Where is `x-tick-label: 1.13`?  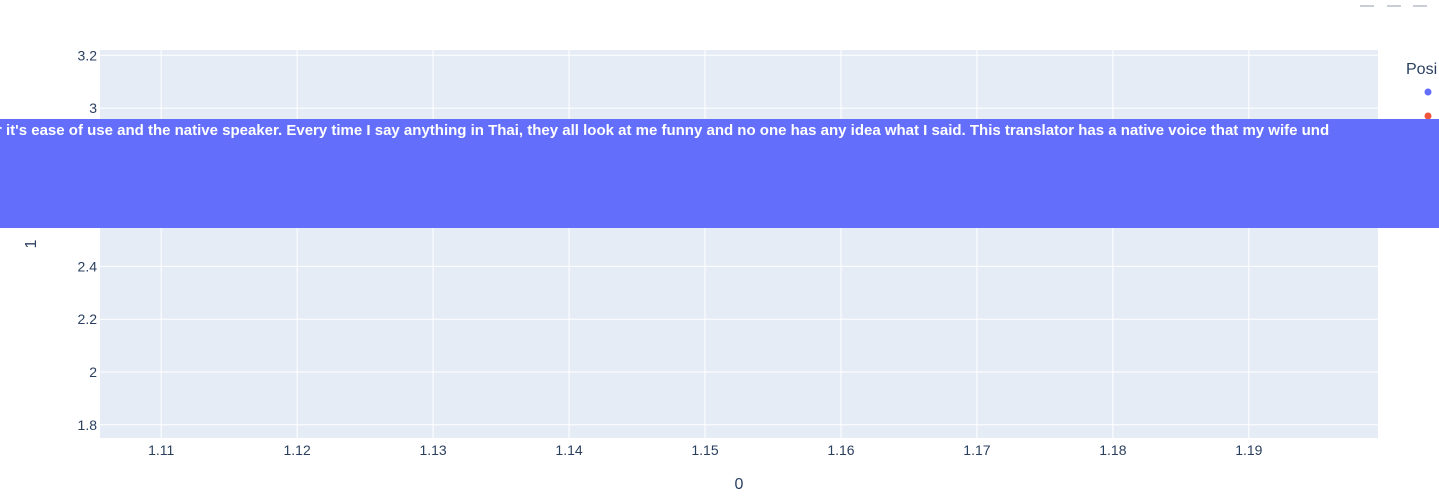
x-tick-label: 1.13 is located at coordinates (432, 450).